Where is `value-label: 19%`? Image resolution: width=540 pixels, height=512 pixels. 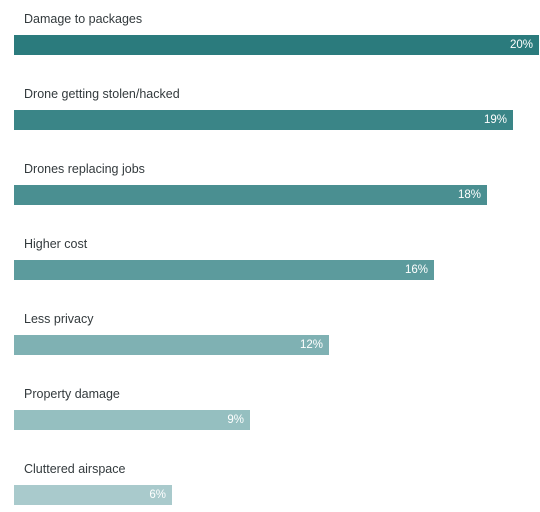 value-label: 19% is located at coordinates (495, 120).